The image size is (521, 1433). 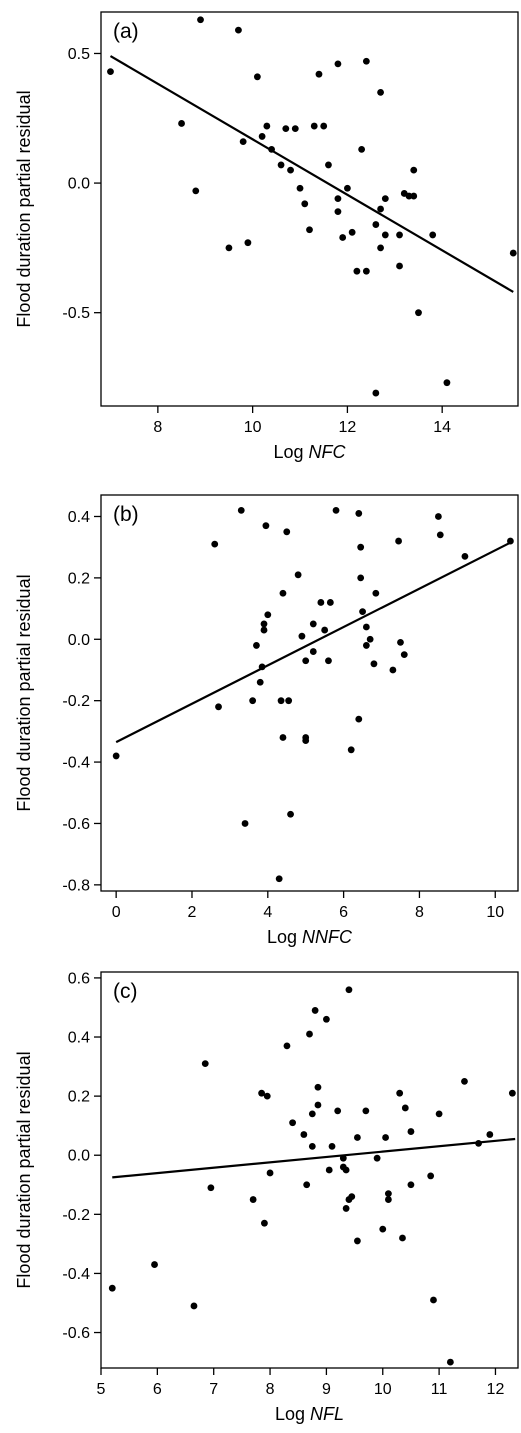 I want to click on x-tick-label: 12, so click(x=496, y=1389).